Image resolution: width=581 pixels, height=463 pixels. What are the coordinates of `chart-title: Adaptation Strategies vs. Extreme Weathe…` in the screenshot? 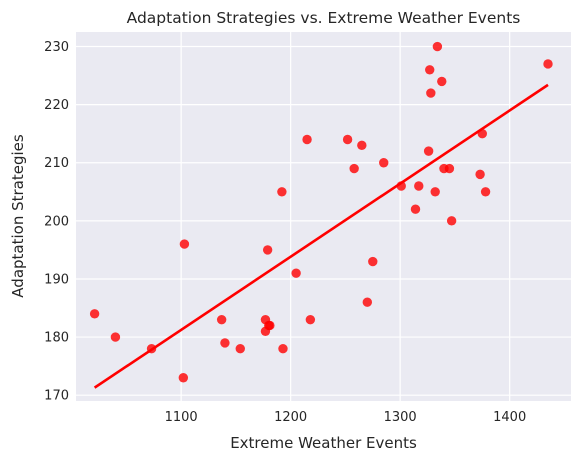 It's located at (324, 18).